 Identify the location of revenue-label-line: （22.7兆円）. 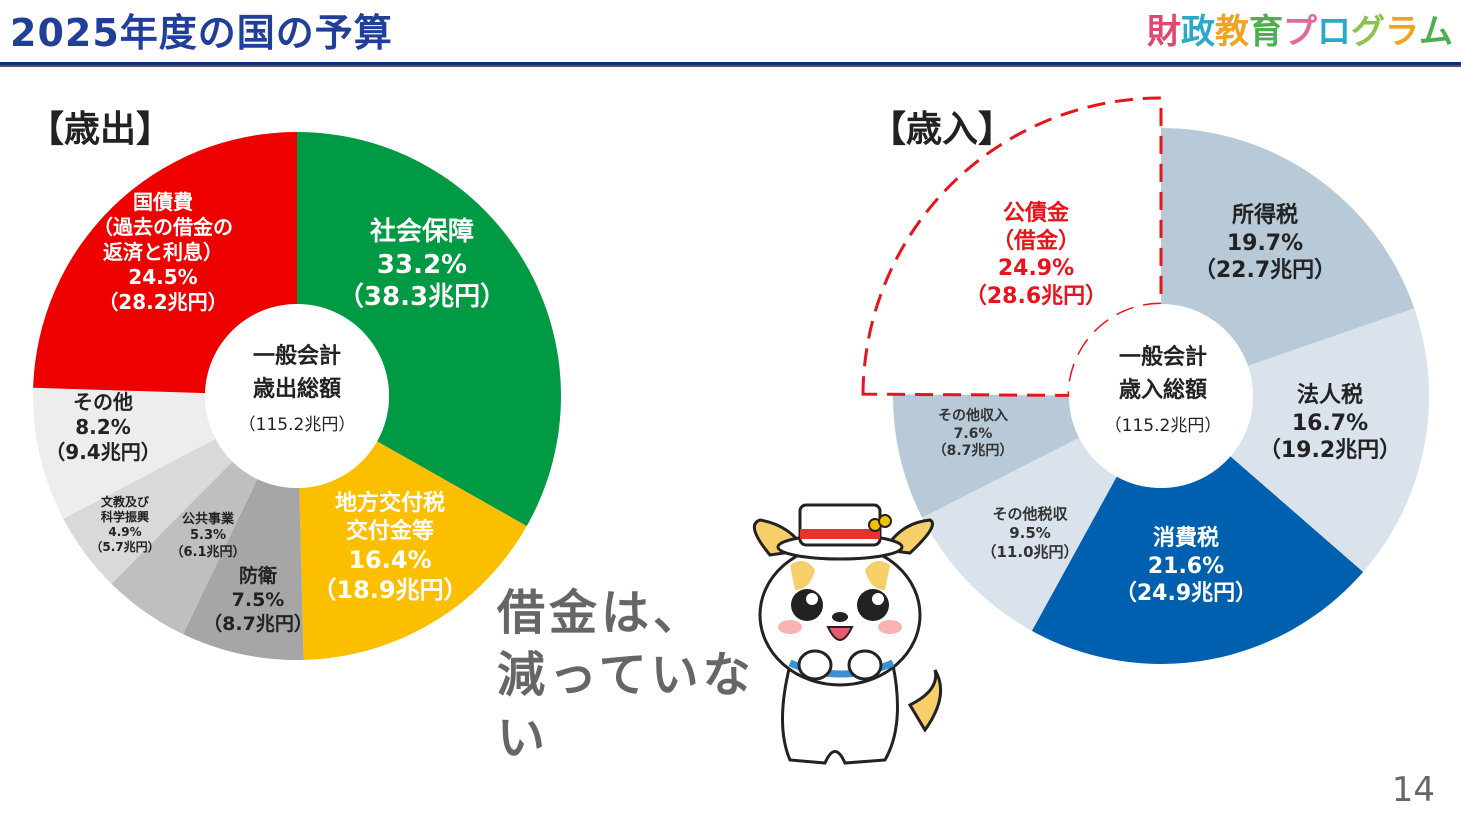
(1265, 270).